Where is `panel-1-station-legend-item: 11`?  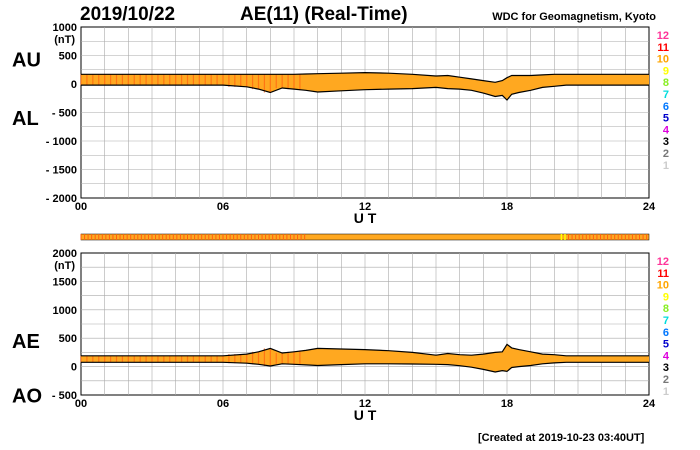
panel-1-station-legend-item: 11 is located at coordinates (663, 48).